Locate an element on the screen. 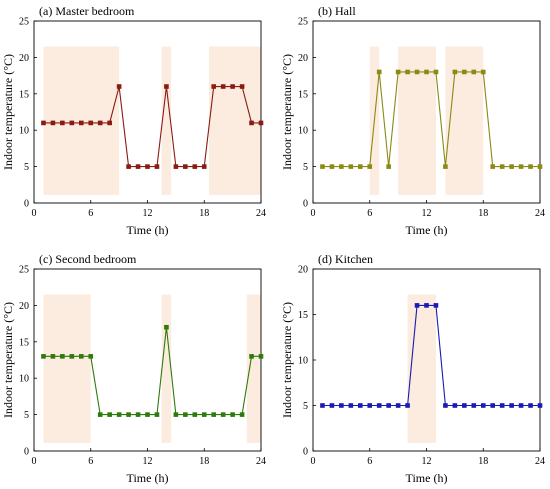 The height and width of the screenshot is (489, 550). chart-title: (c) Second bedroom is located at coordinates (88, 259).